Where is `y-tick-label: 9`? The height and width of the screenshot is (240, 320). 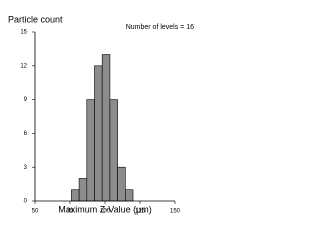
y-tick-label: 9 is located at coordinates (26, 100).